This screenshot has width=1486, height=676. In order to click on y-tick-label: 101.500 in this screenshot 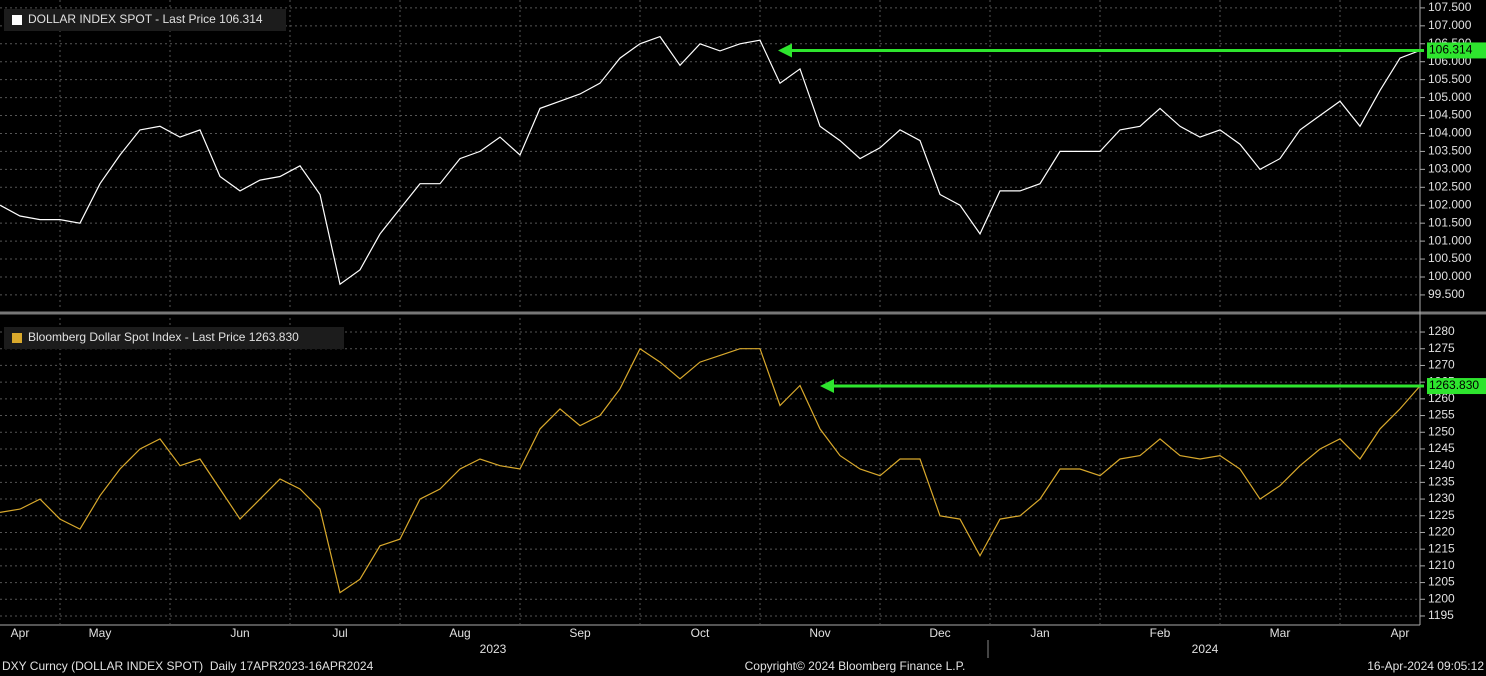, I will do `click(1450, 222)`.